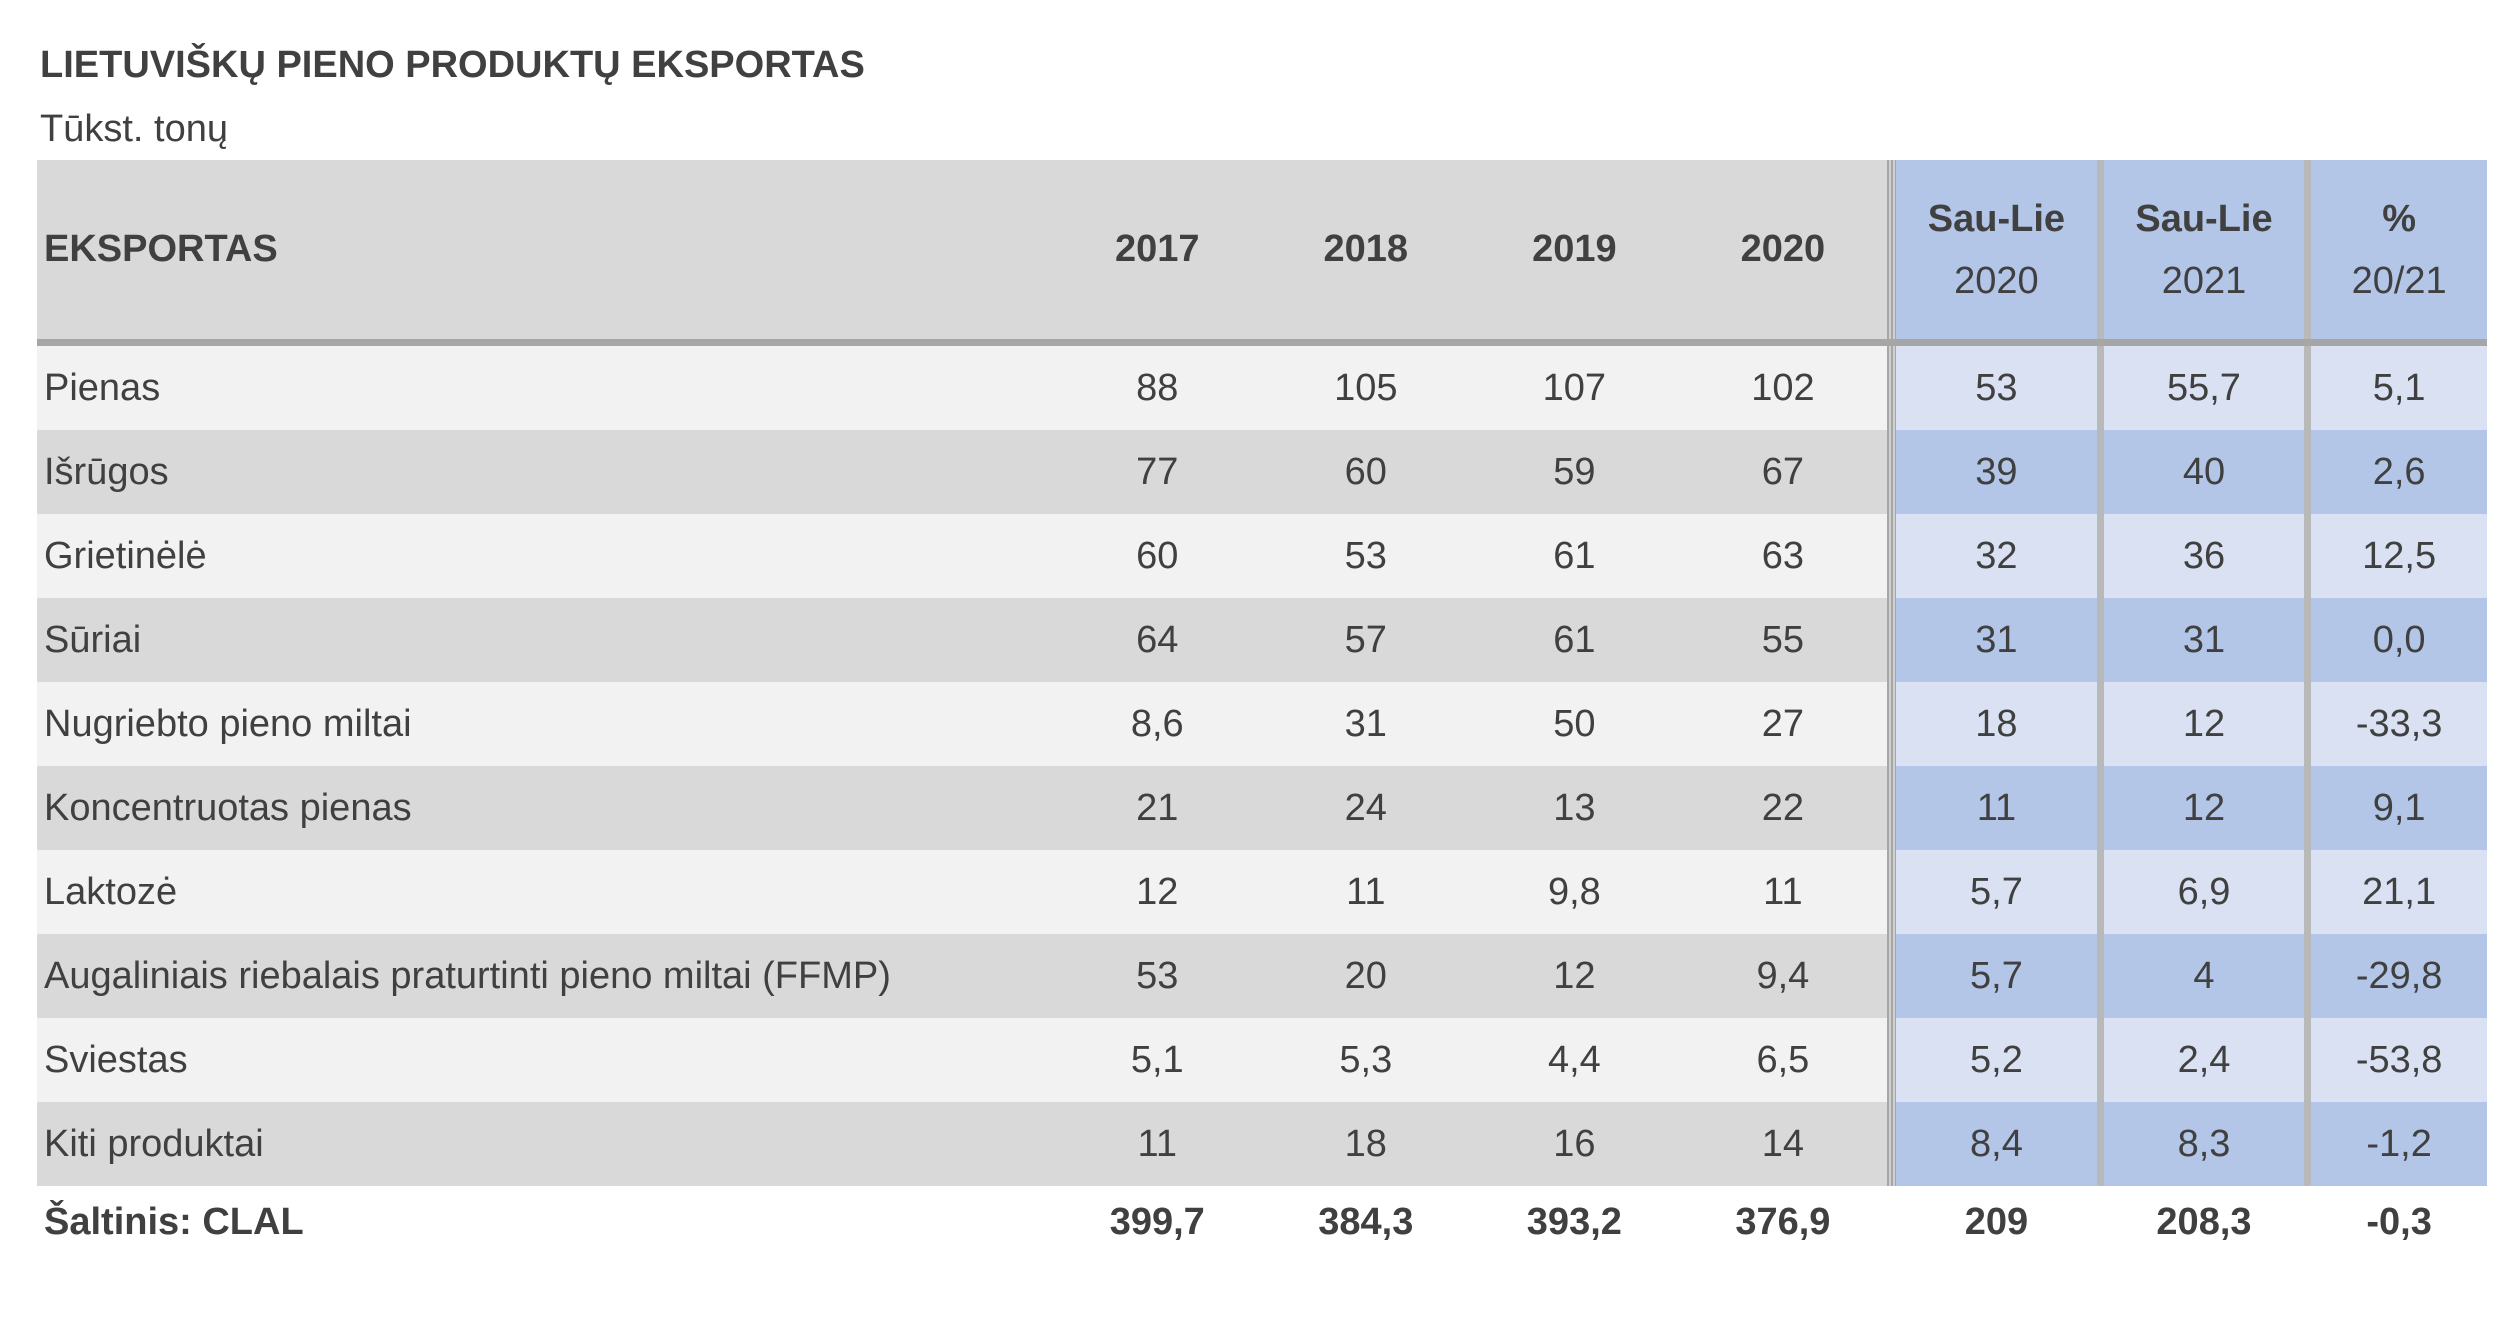 Image resolution: width=2516 pixels, height=1328 pixels. What do you see at coordinates (545, 249) in the screenshot?
I see `header-label: EKSPORTAS` at bounding box center [545, 249].